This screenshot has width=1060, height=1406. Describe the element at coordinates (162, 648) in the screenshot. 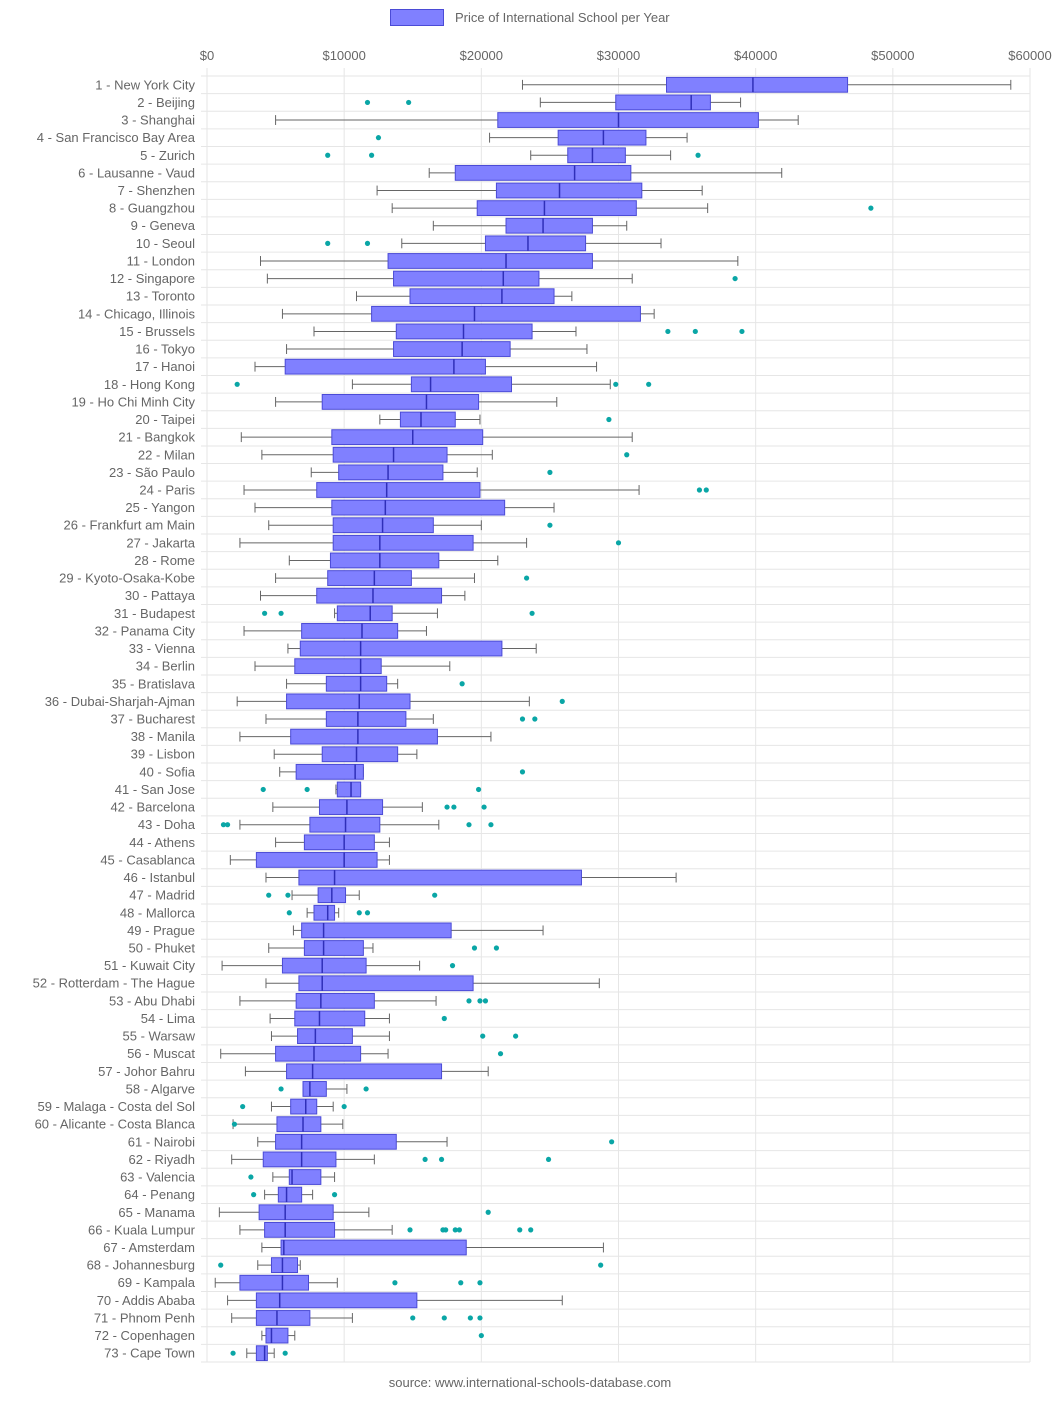

I see `y-tick-label: 33 - Vienna` at that location.